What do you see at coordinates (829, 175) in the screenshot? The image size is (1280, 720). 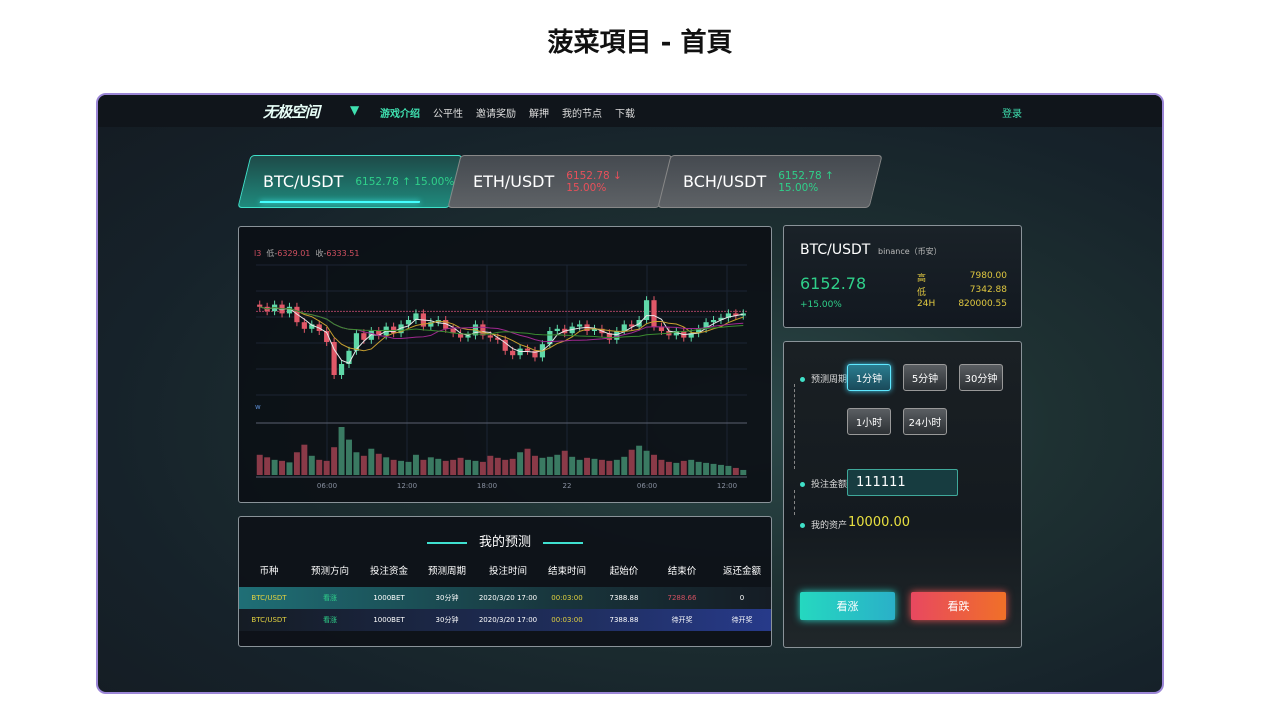 I see `arrow-up-icon: ↑` at bounding box center [829, 175].